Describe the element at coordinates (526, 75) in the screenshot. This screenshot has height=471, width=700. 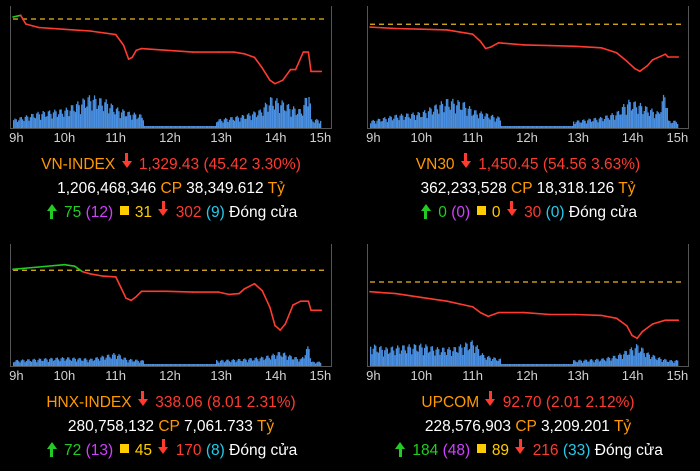
I see `price-chart` at that location.